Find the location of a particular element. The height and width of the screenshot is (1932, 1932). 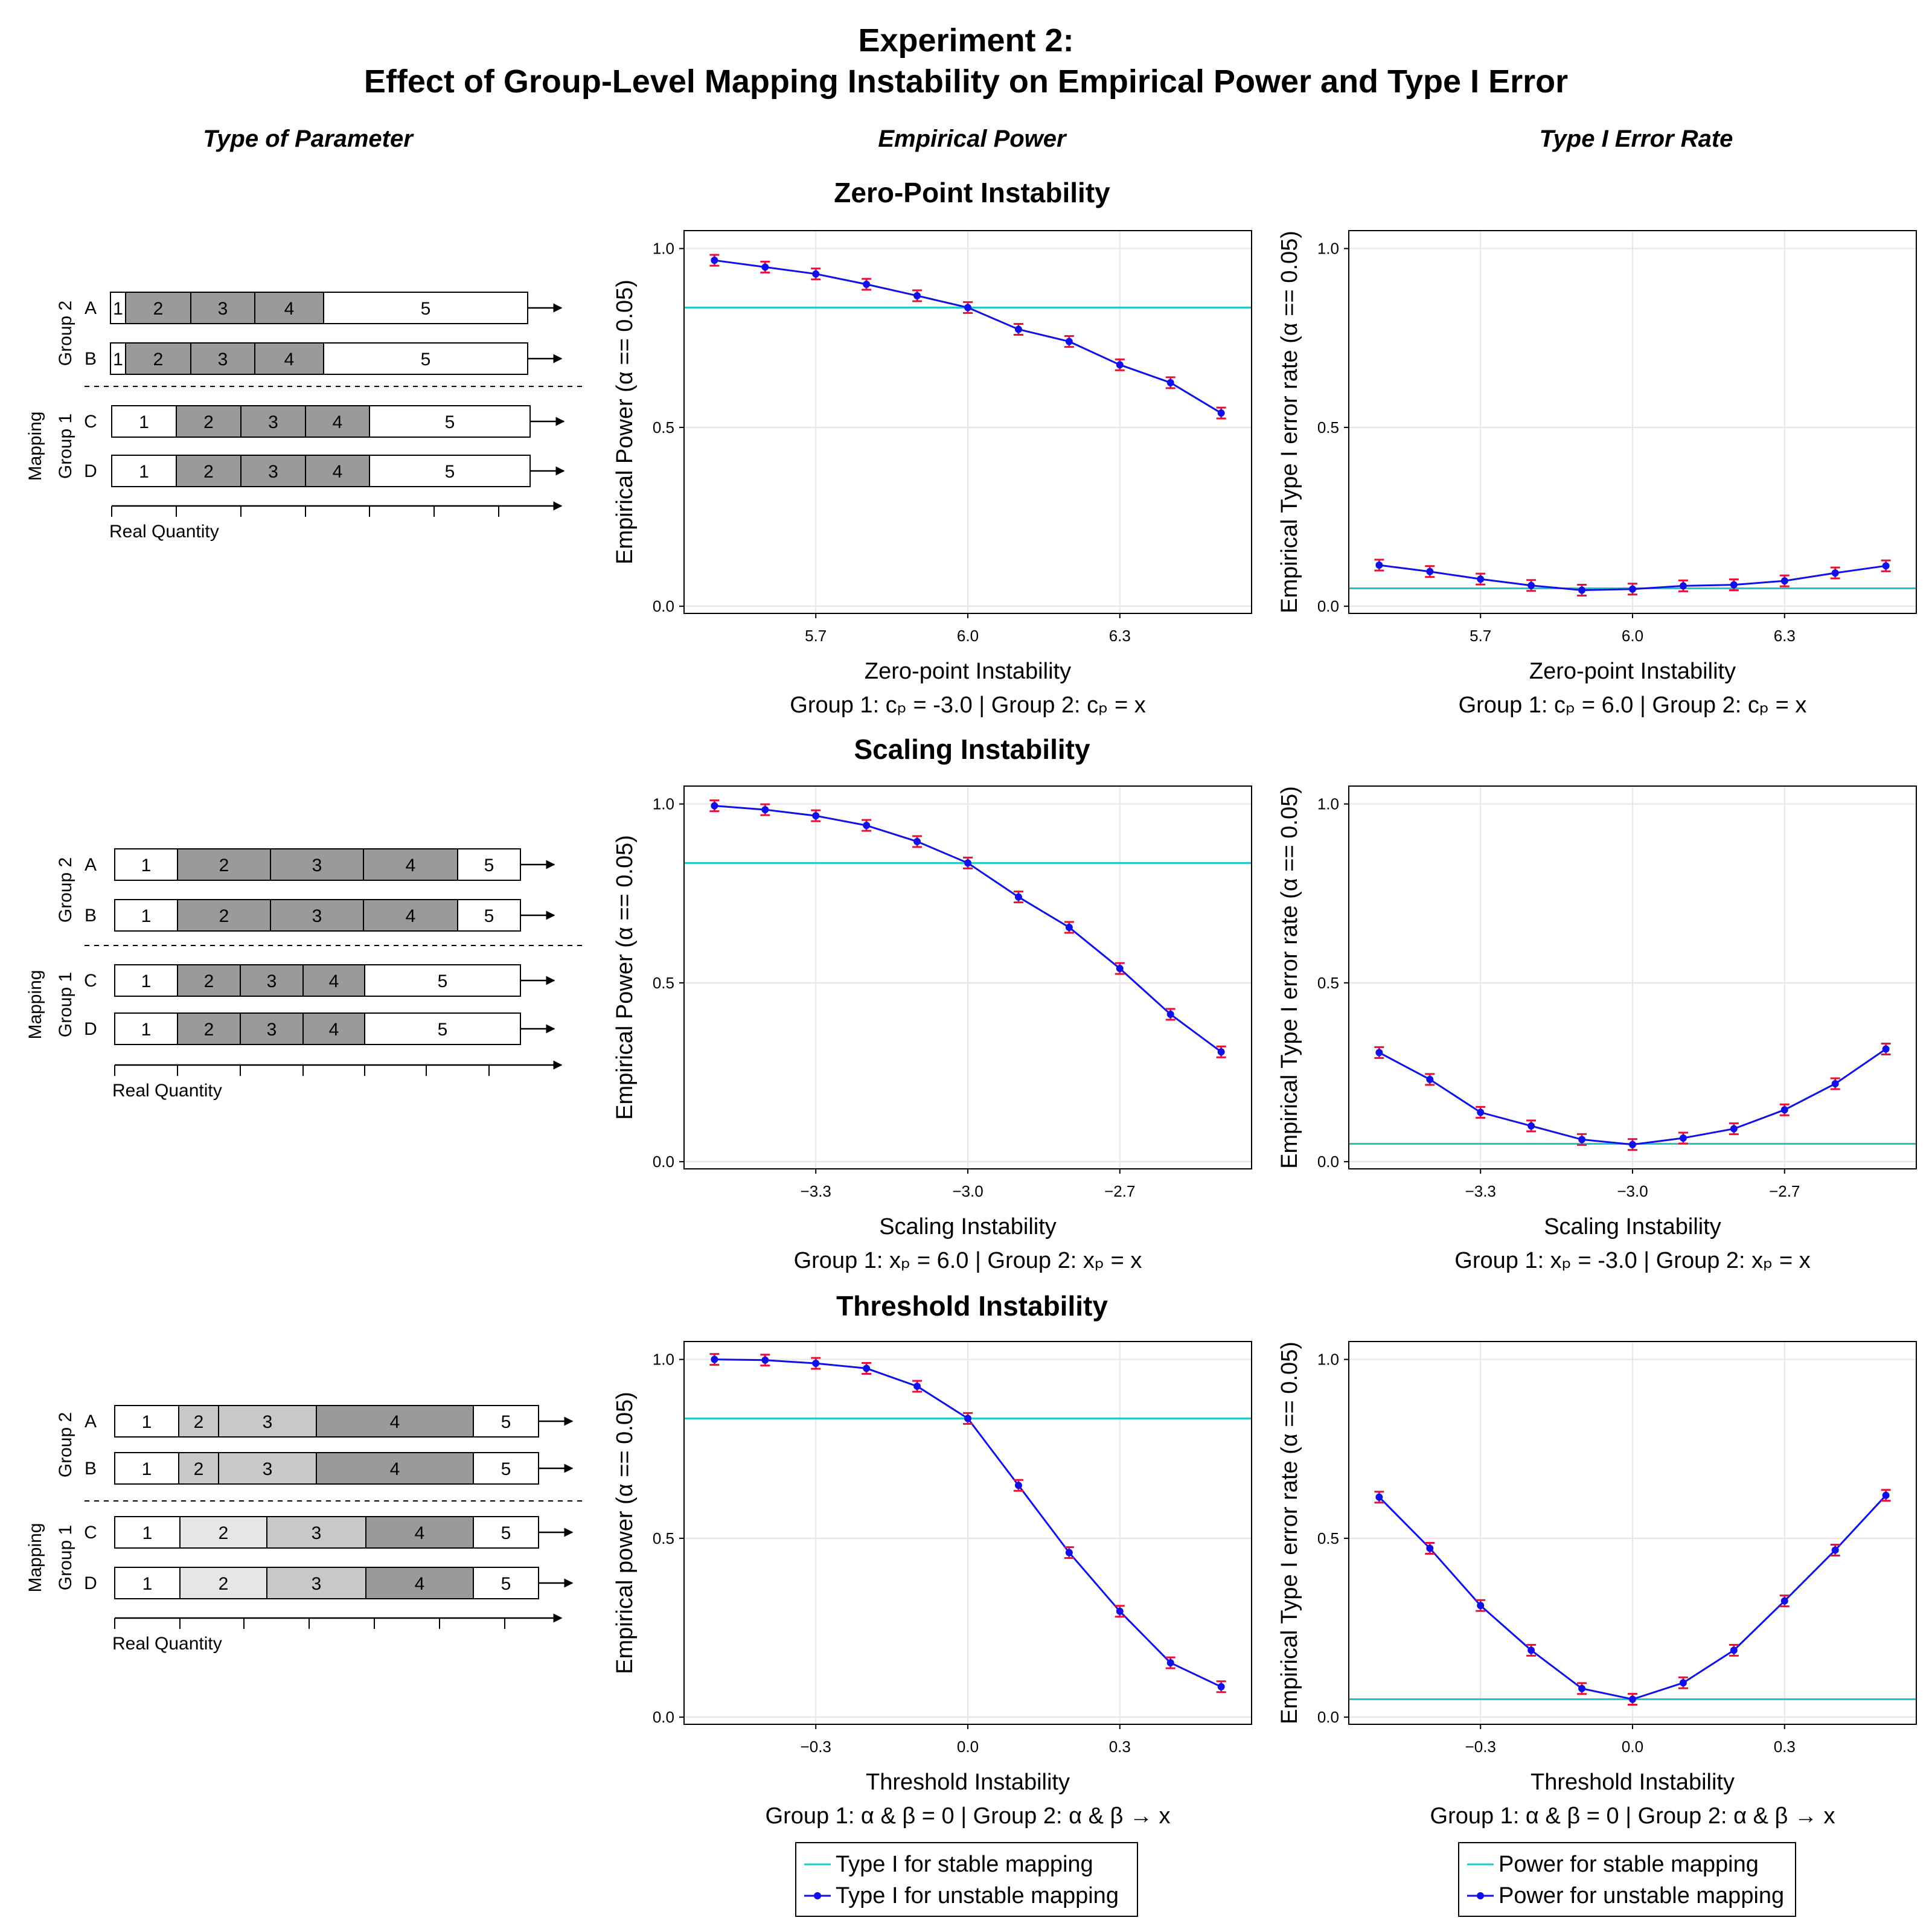

zero-point-diagram-bar-3-category-label-2: 2 is located at coordinates (209, 472).